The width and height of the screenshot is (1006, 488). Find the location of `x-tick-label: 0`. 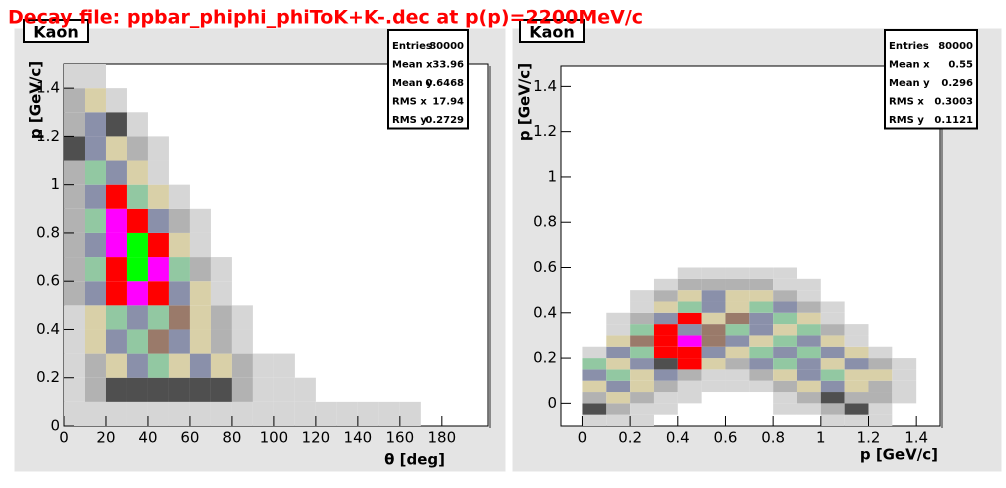

x-tick-label: 0 is located at coordinates (64, 438).